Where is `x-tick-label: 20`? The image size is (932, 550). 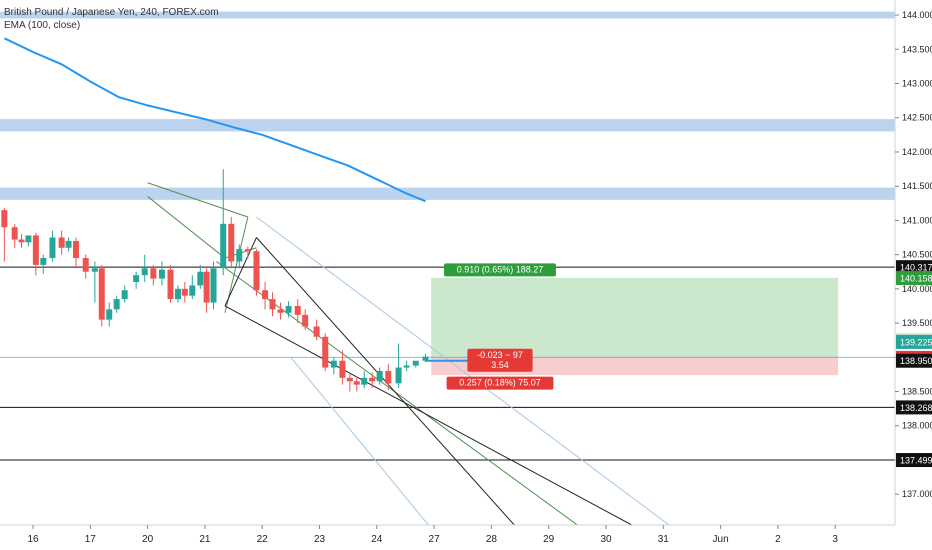 x-tick-label: 20 is located at coordinates (148, 539).